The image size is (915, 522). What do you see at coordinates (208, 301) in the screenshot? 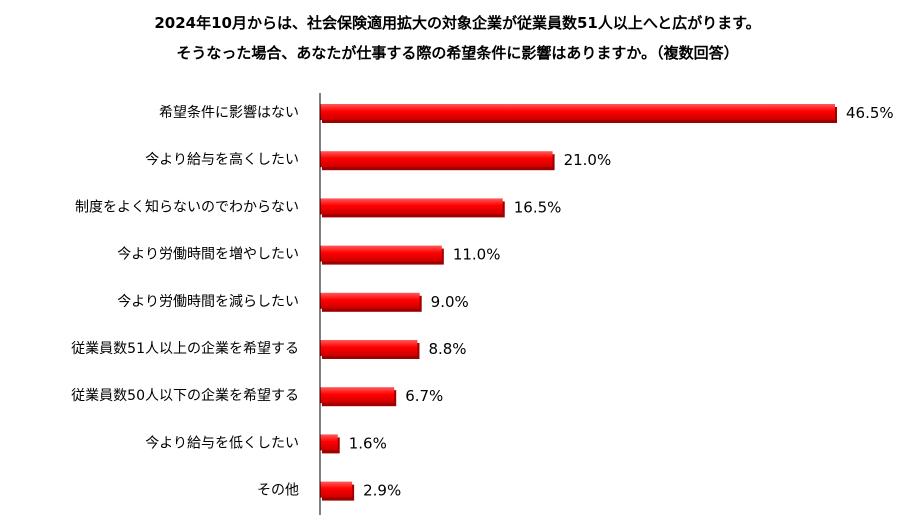
I see `category-label: 今より労働時間を減らしたい` at bounding box center [208, 301].